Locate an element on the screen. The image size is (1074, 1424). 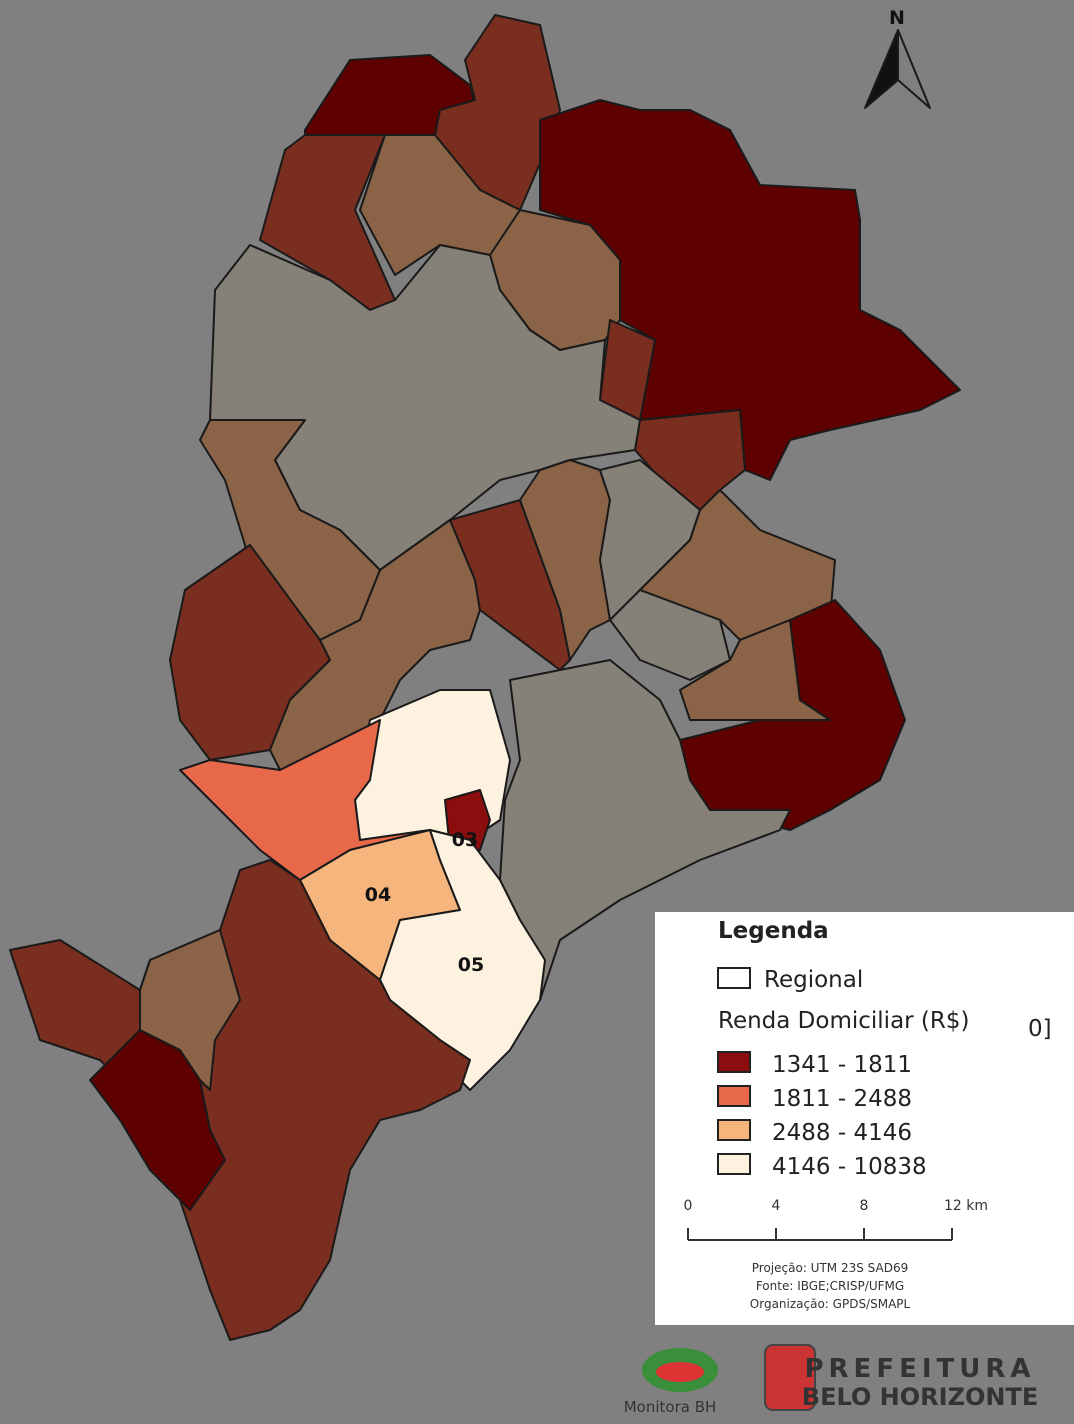
scale-label: 12 km is located at coordinates (966, 1206).